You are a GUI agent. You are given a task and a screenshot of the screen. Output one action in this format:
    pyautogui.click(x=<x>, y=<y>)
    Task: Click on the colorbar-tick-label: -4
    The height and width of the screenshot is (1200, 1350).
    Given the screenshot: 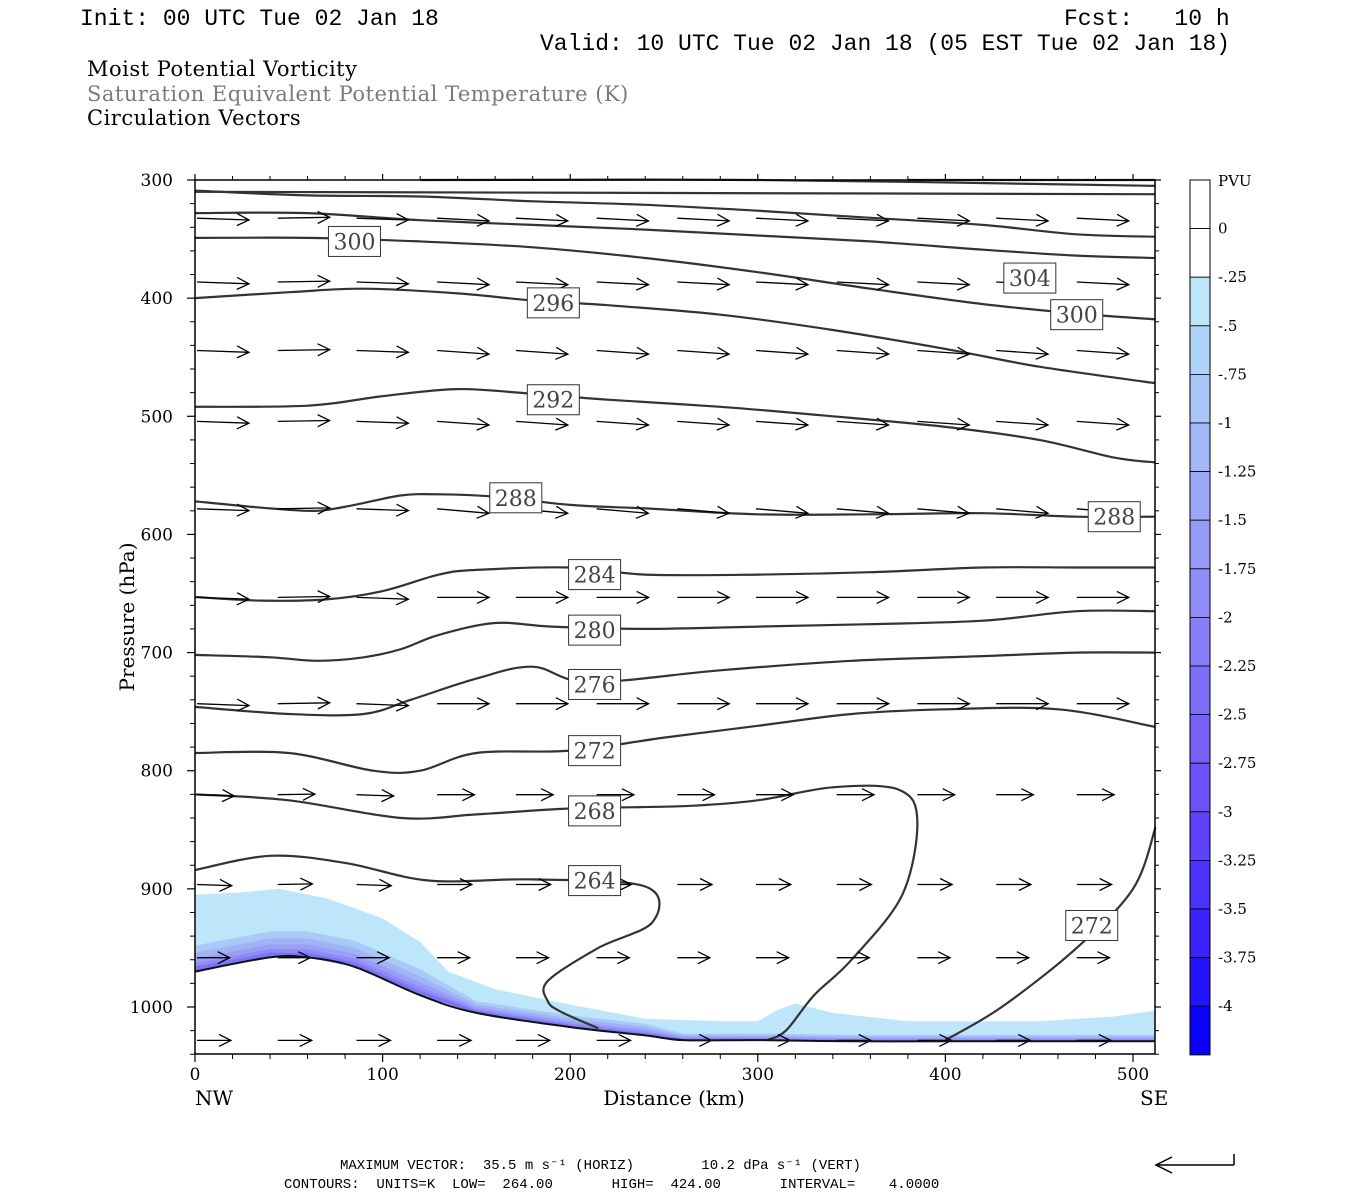 What is the action you would take?
    pyautogui.click(x=1225, y=1006)
    